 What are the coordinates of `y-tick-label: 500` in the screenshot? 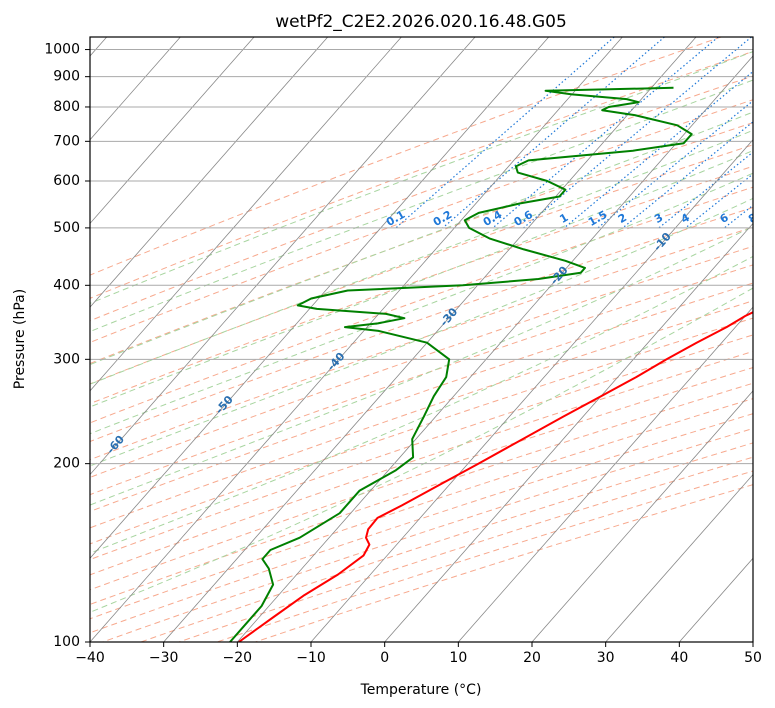 It's located at (66, 228).